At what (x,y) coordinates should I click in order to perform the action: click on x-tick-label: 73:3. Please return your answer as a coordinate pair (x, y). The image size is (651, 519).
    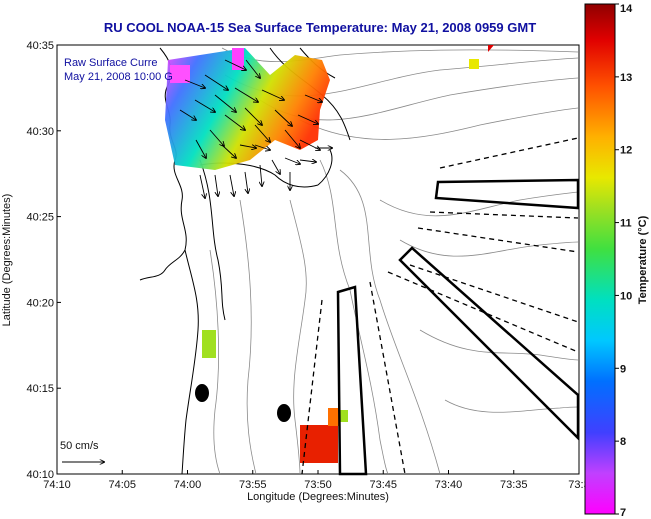
    Looking at the image, I should click on (578, 485).